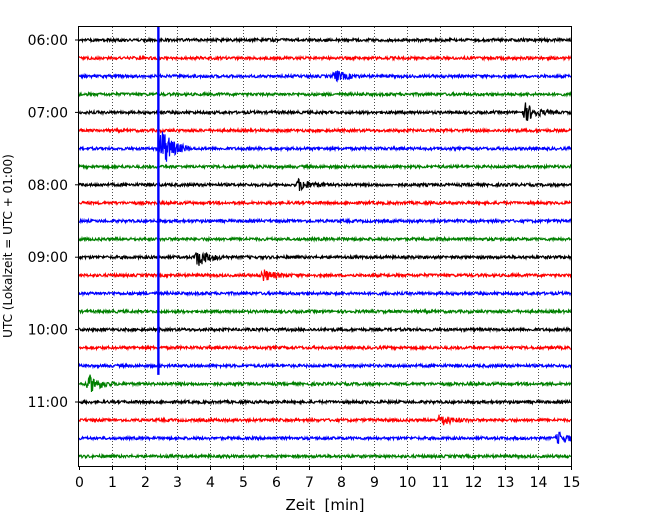 The width and height of the screenshot is (650, 520). I want to click on y-tick-label: 11:00, so click(48, 403).